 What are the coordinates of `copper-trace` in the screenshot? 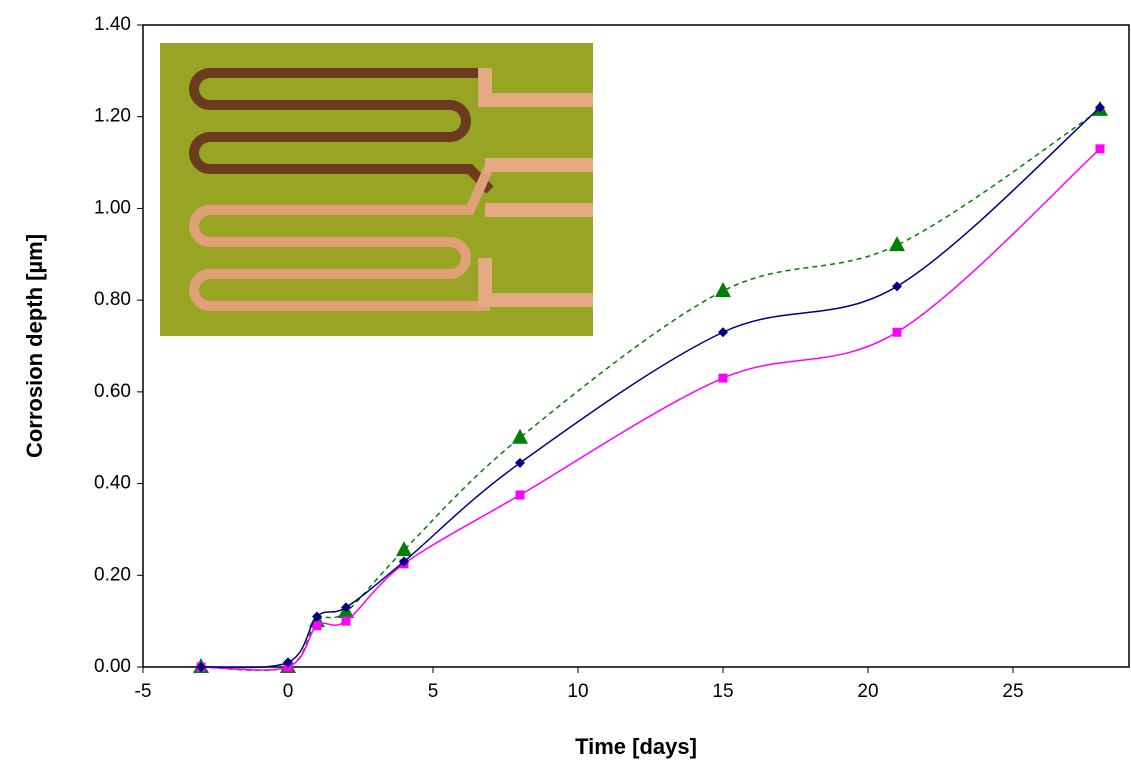 It's located at (342, 236).